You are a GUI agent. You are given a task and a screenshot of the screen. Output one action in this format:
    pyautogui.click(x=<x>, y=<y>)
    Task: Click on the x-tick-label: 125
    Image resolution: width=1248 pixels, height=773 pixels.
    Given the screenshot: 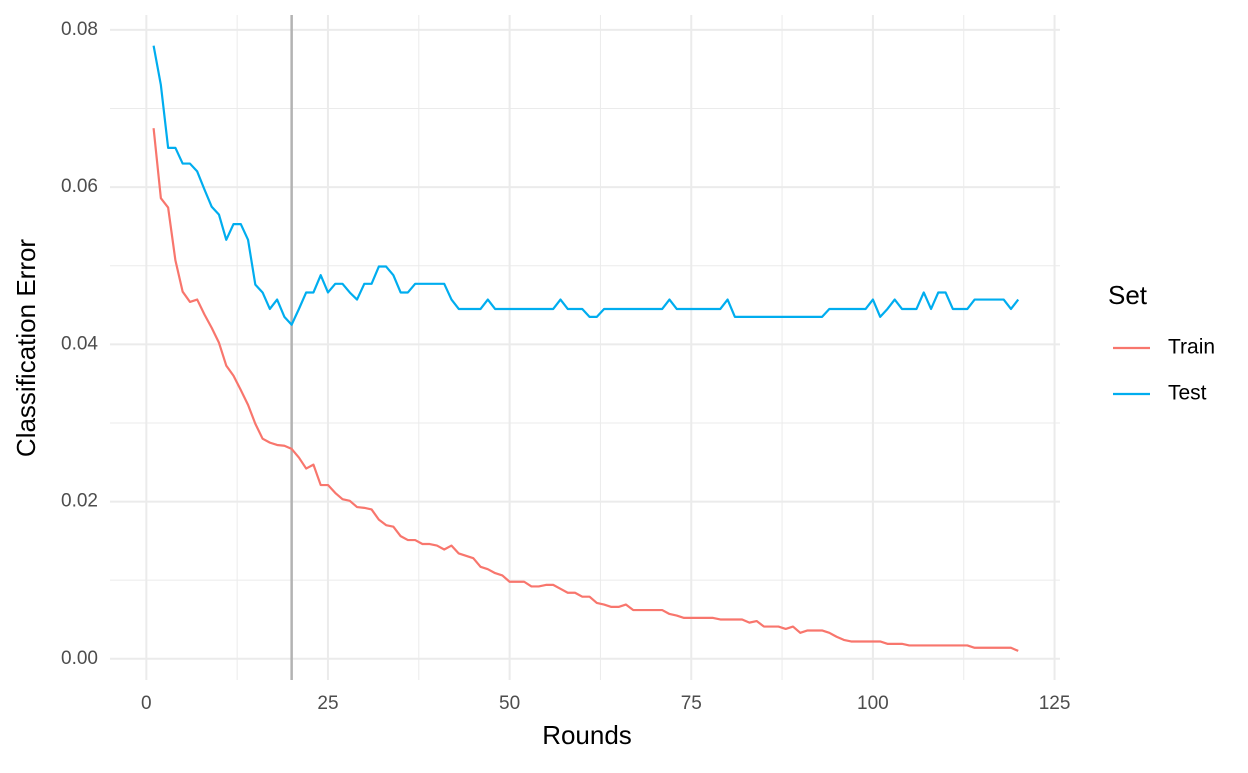 What is the action you would take?
    pyautogui.click(x=1055, y=703)
    